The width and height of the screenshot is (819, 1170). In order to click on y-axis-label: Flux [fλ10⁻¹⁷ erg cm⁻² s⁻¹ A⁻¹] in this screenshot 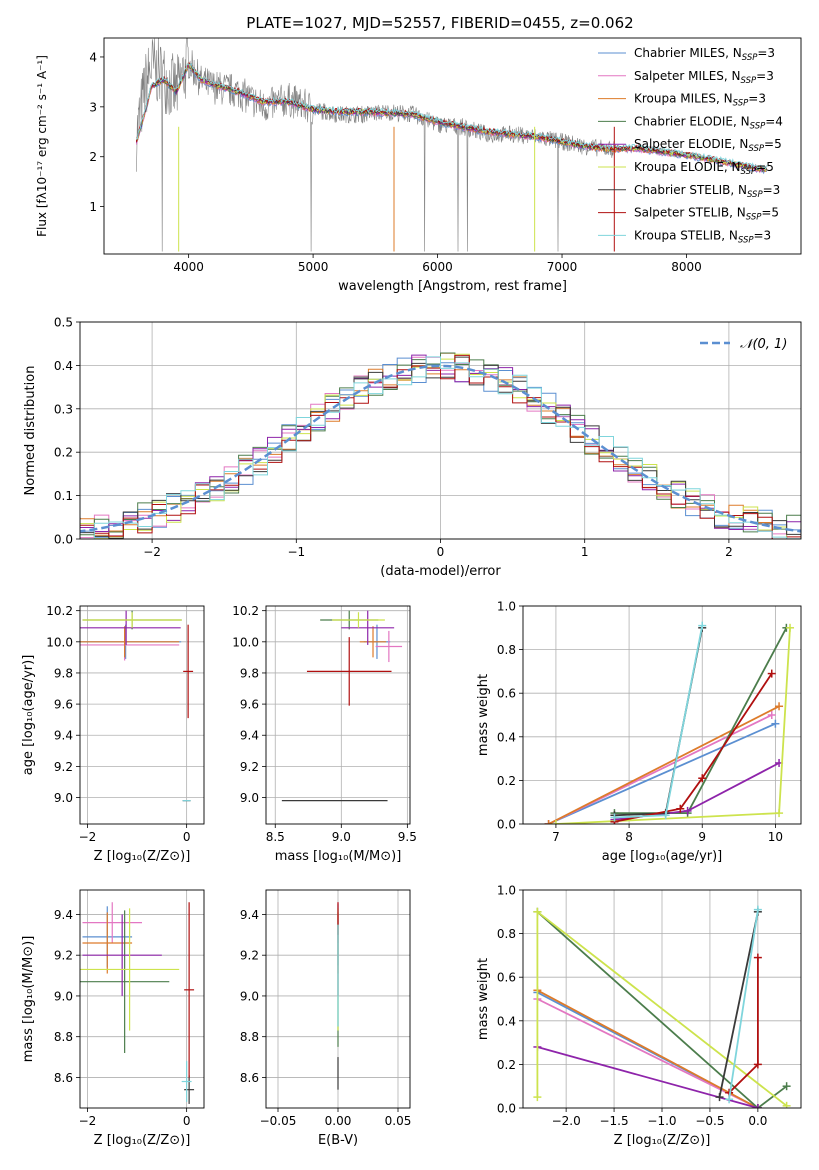, I will do `click(42, 146)`.